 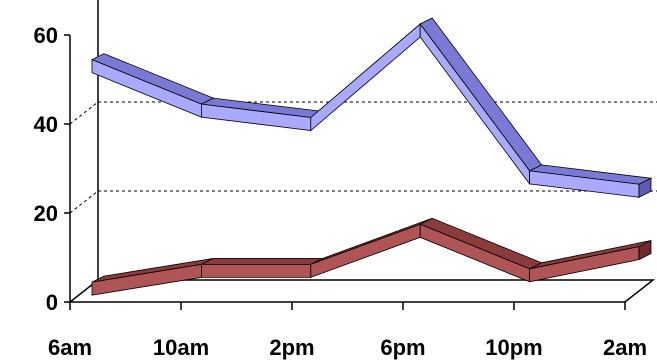 What do you see at coordinates (181, 347) in the screenshot?
I see `x-tick-label: 10am` at bounding box center [181, 347].